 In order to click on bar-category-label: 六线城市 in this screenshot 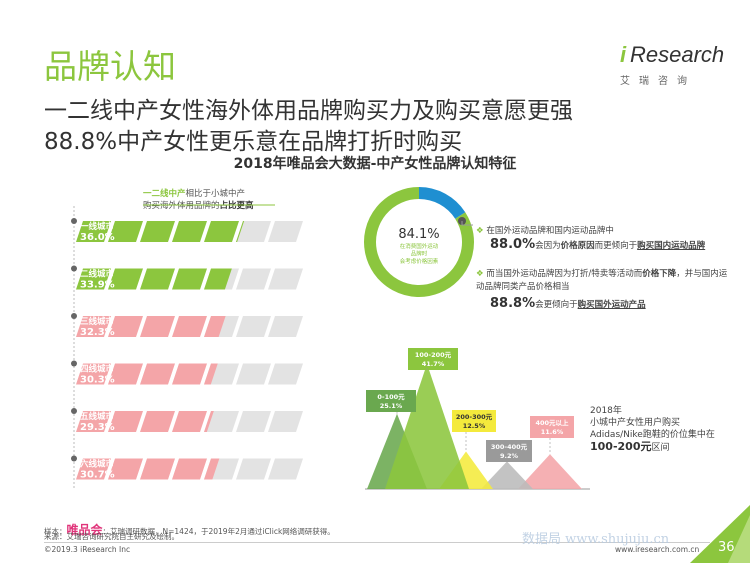, I will do `click(97, 464)`.